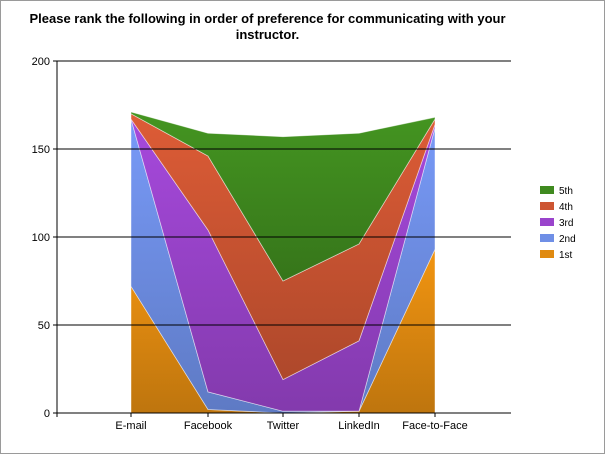 Image resolution: width=607 pixels, height=456 pixels. I want to click on y-tick-labels: 0 50 100 150 200, so click(41, 238).